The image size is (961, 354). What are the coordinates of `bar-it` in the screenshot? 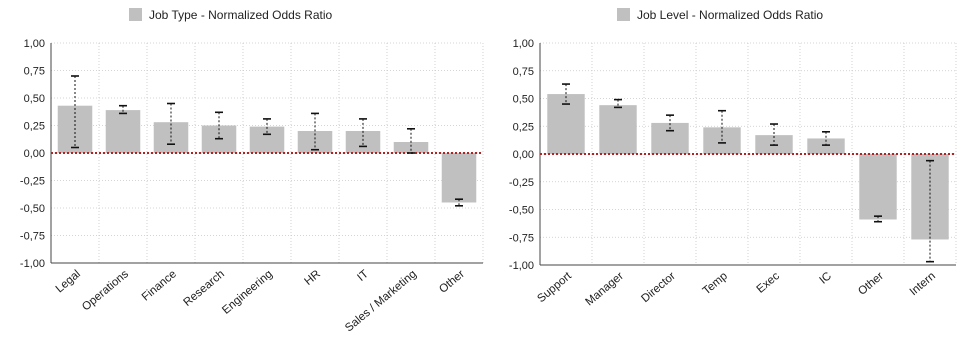 It's located at (363, 142).